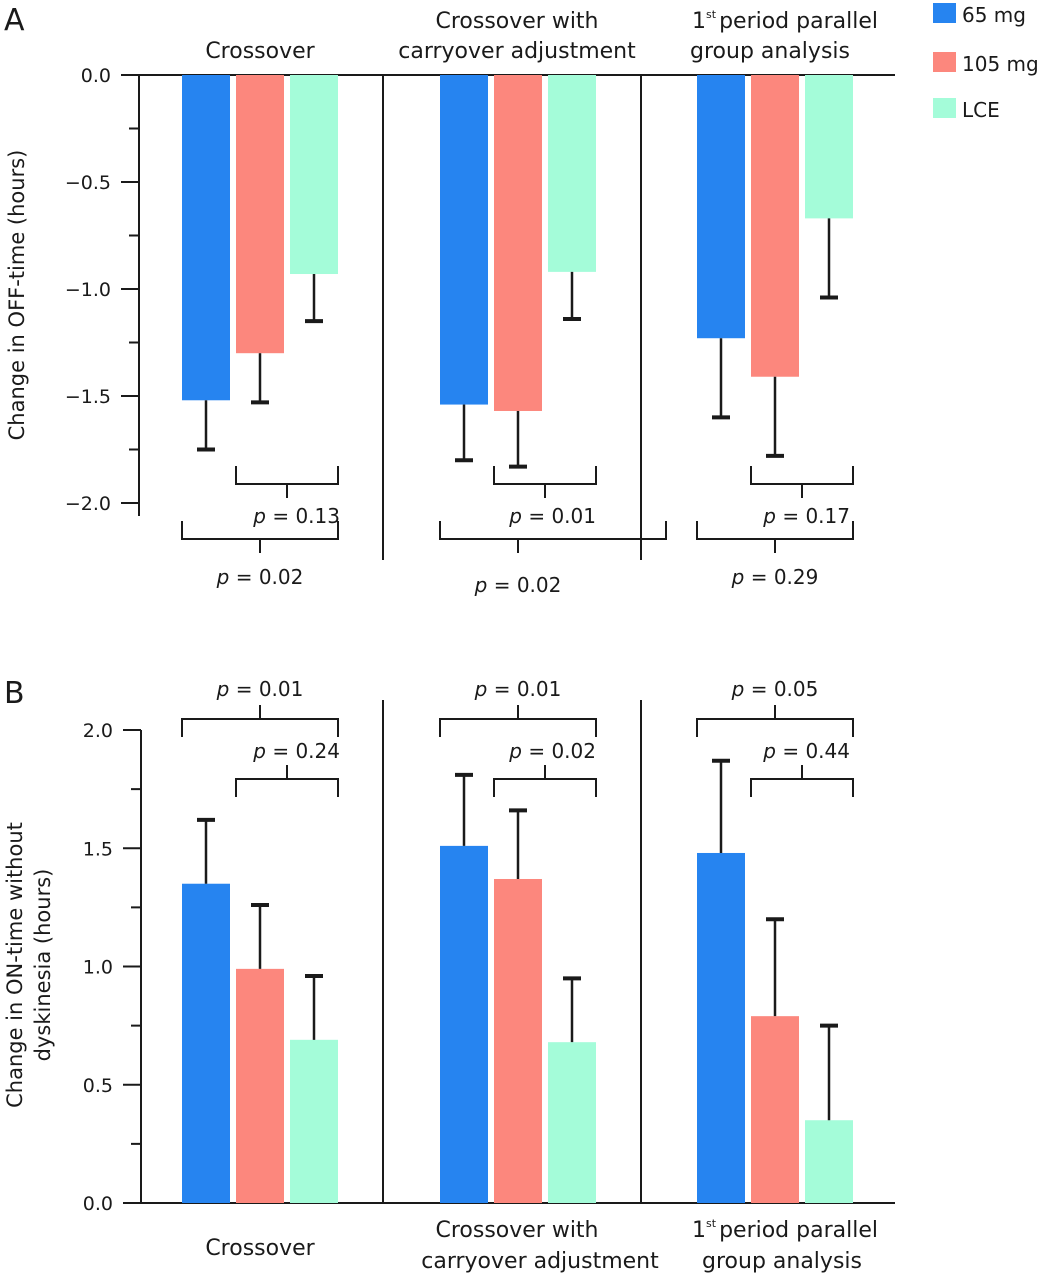 This screenshot has width=1042, height=1280. What do you see at coordinates (813, 751) in the screenshot?
I see `p-value: = 0.44` at bounding box center [813, 751].